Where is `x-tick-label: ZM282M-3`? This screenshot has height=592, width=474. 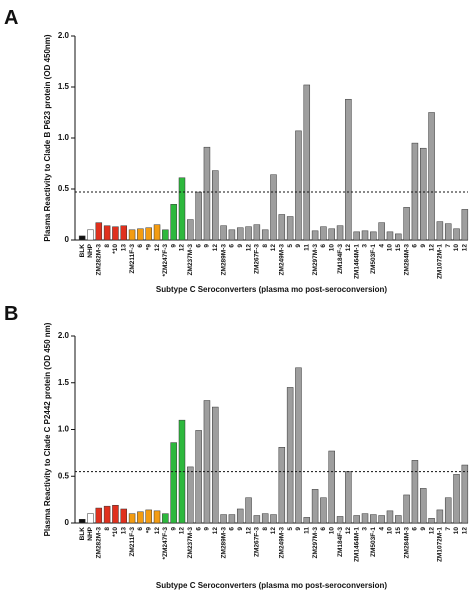
x-tick-label: ZM282M-3 is located at coordinates (99, 260).